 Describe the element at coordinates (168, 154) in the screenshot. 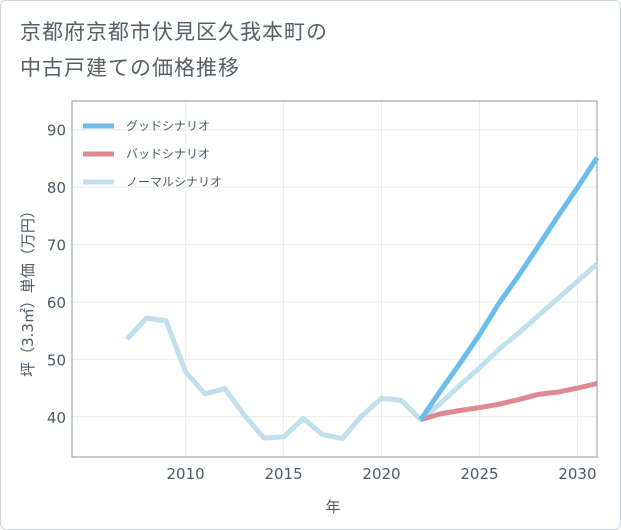

I see `legend-label-bad: バッドシナリオ` at that location.